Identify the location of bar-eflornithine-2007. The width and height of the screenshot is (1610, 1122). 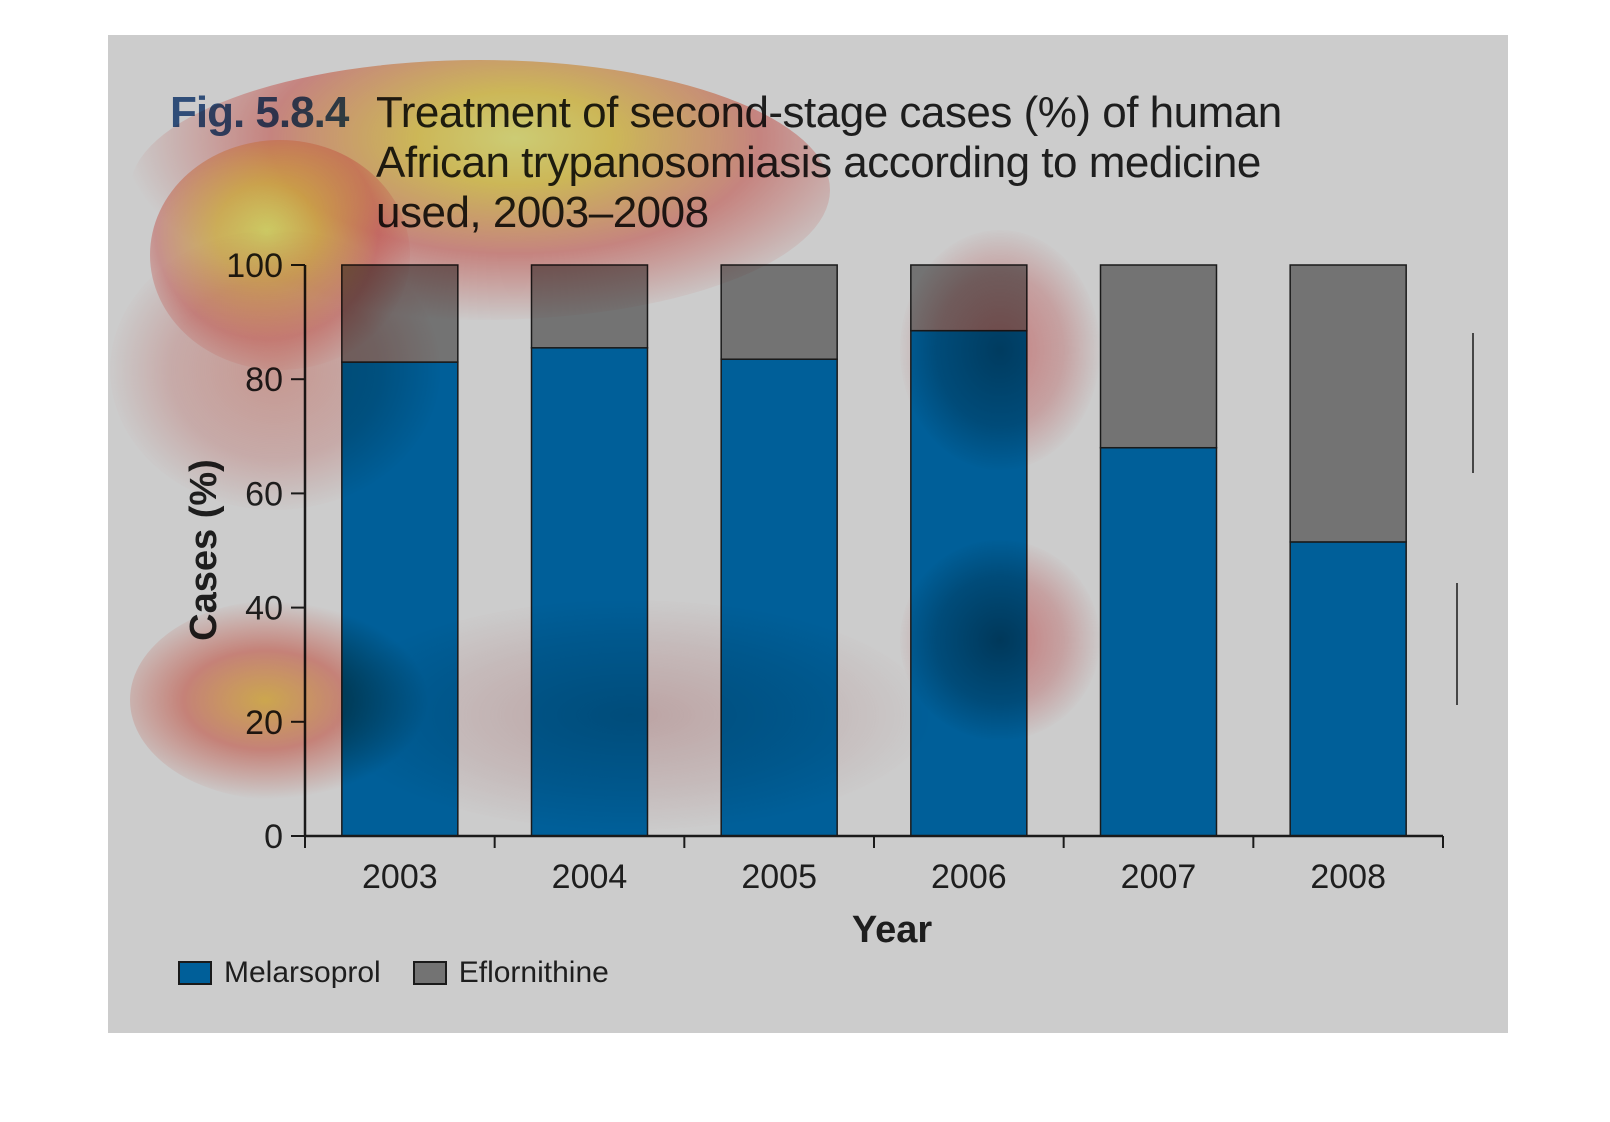
(1158, 356).